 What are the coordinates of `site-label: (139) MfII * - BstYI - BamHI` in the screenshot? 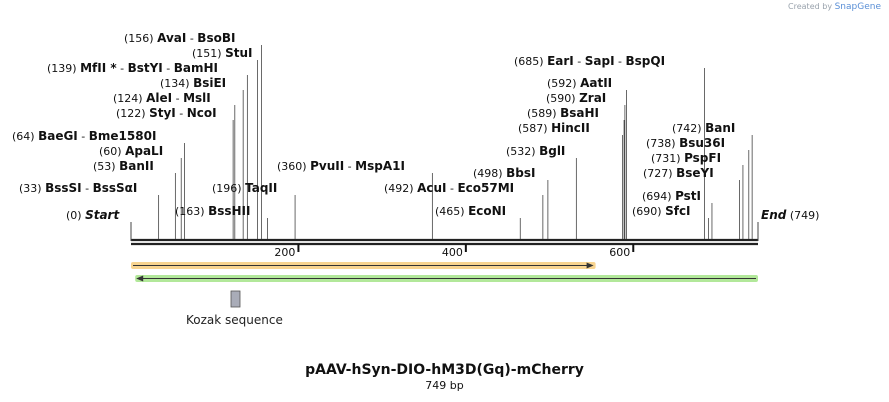 It's located at (132, 68).